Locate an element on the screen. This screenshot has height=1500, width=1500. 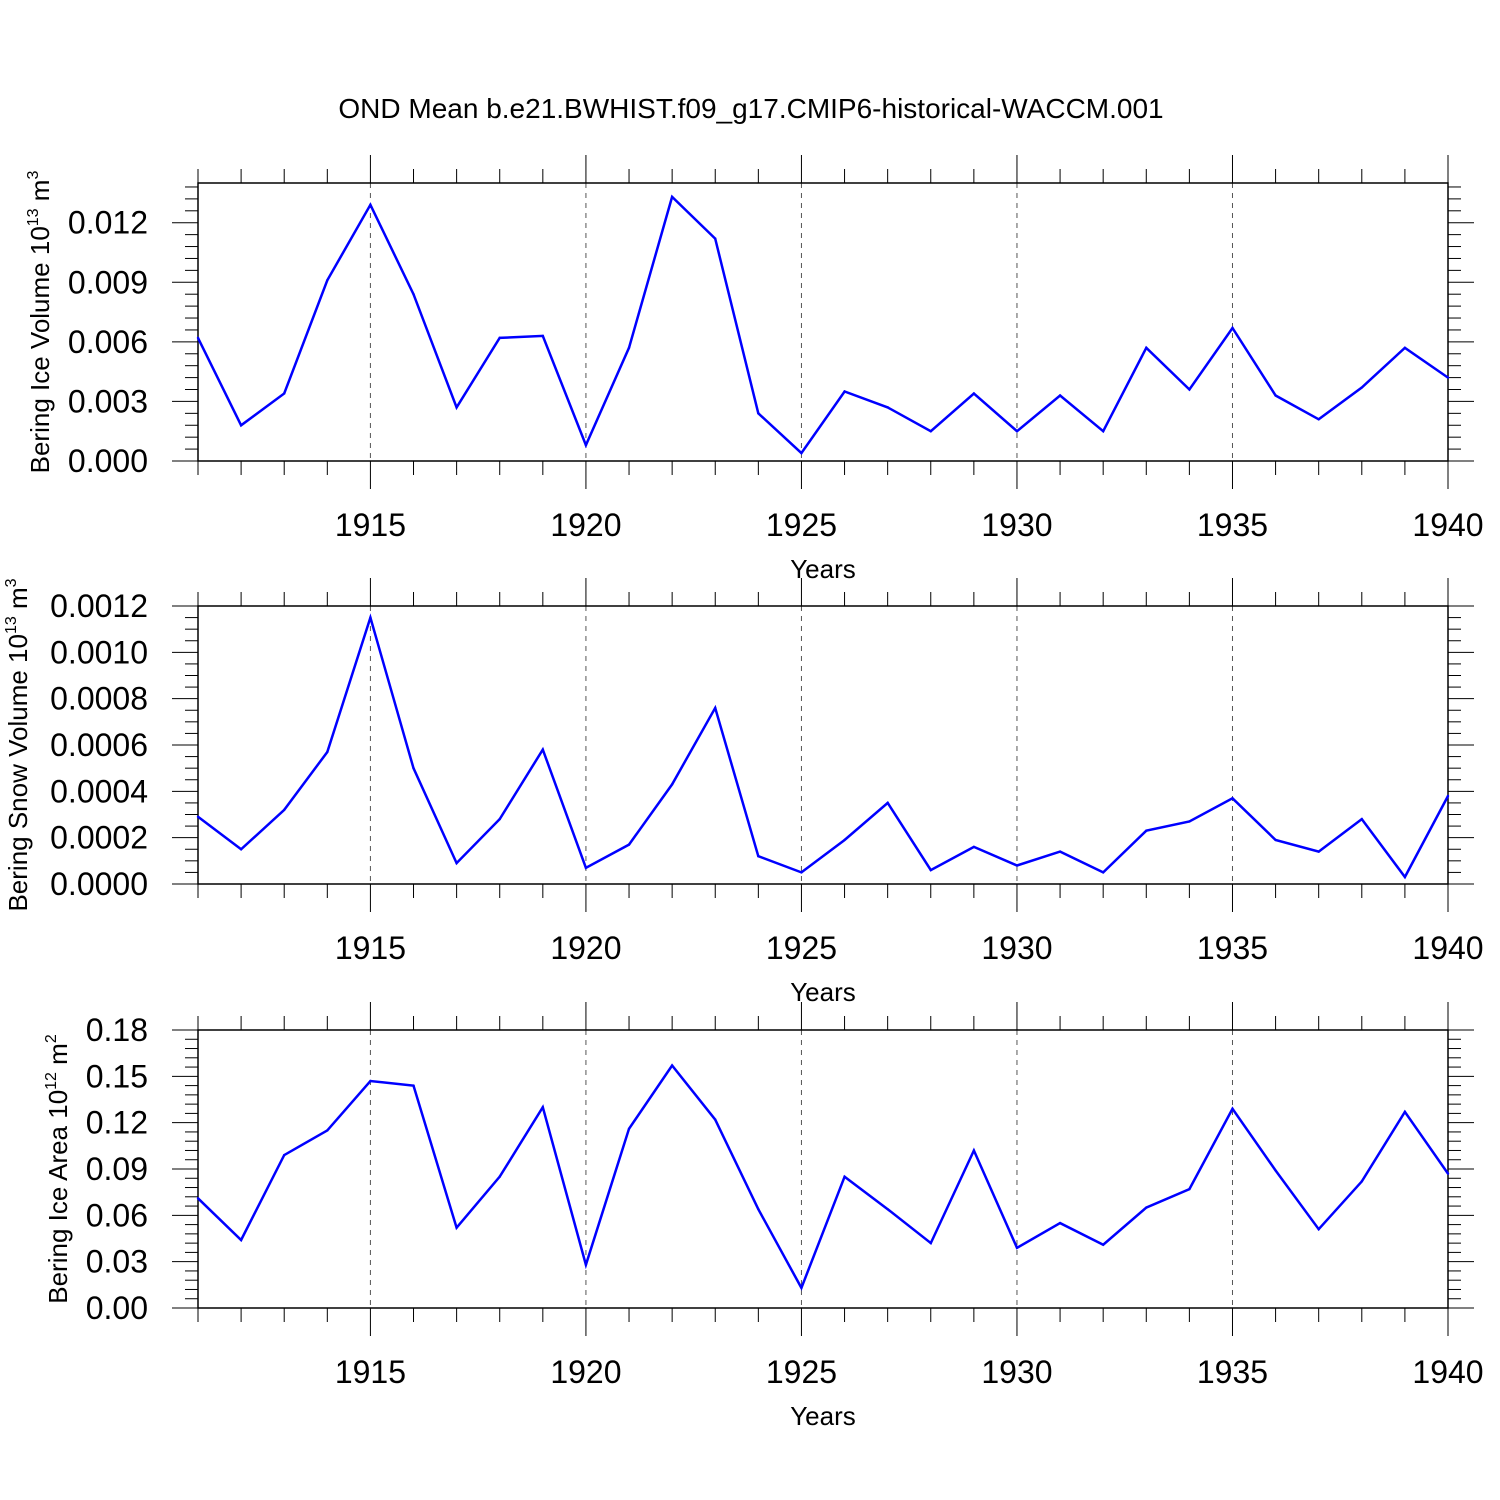
y-tick-label: 0.0000 is located at coordinates (99, 884).